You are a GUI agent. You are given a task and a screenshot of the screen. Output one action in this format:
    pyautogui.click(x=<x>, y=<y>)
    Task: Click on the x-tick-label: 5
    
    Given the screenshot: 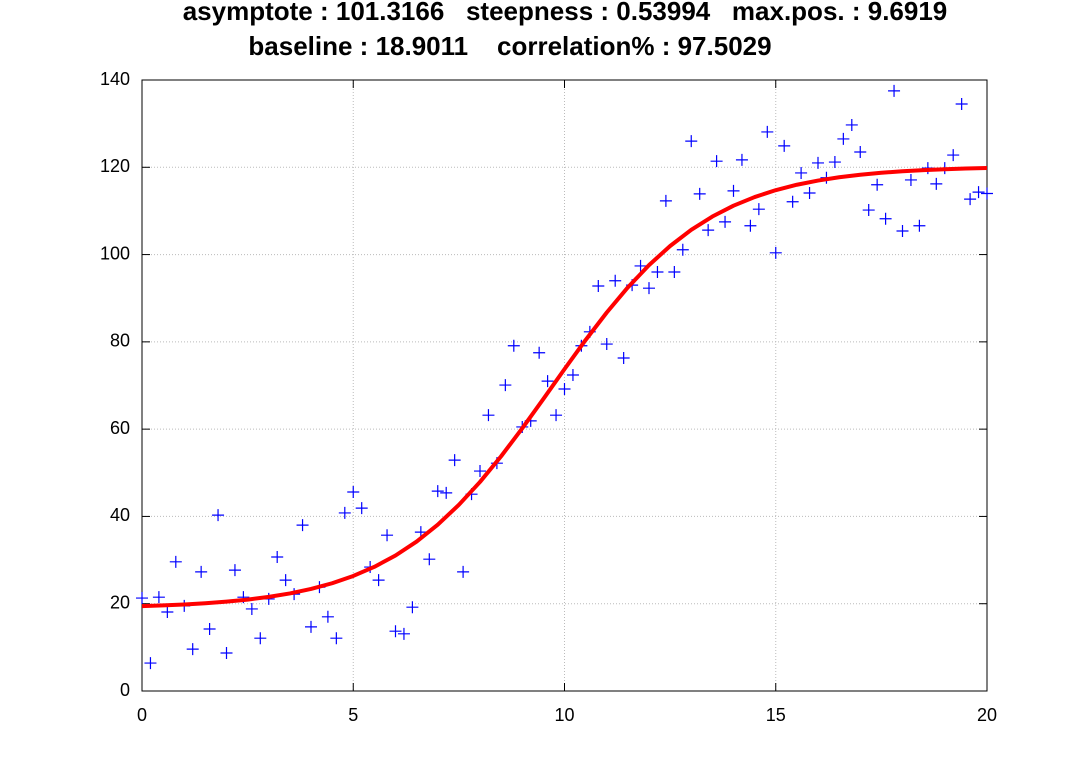 What is the action you would take?
    pyautogui.click(x=353, y=715)
    